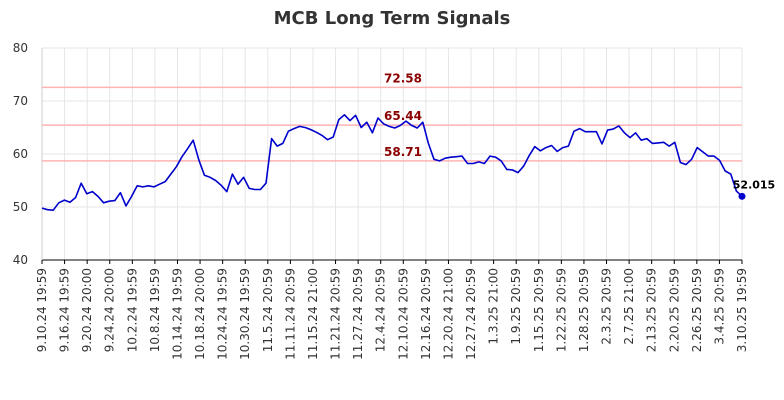 The width and height of the screenshot is (784, 400). I want to click on x-tick-label: 9.24.24 20:00, so click(110, 310).